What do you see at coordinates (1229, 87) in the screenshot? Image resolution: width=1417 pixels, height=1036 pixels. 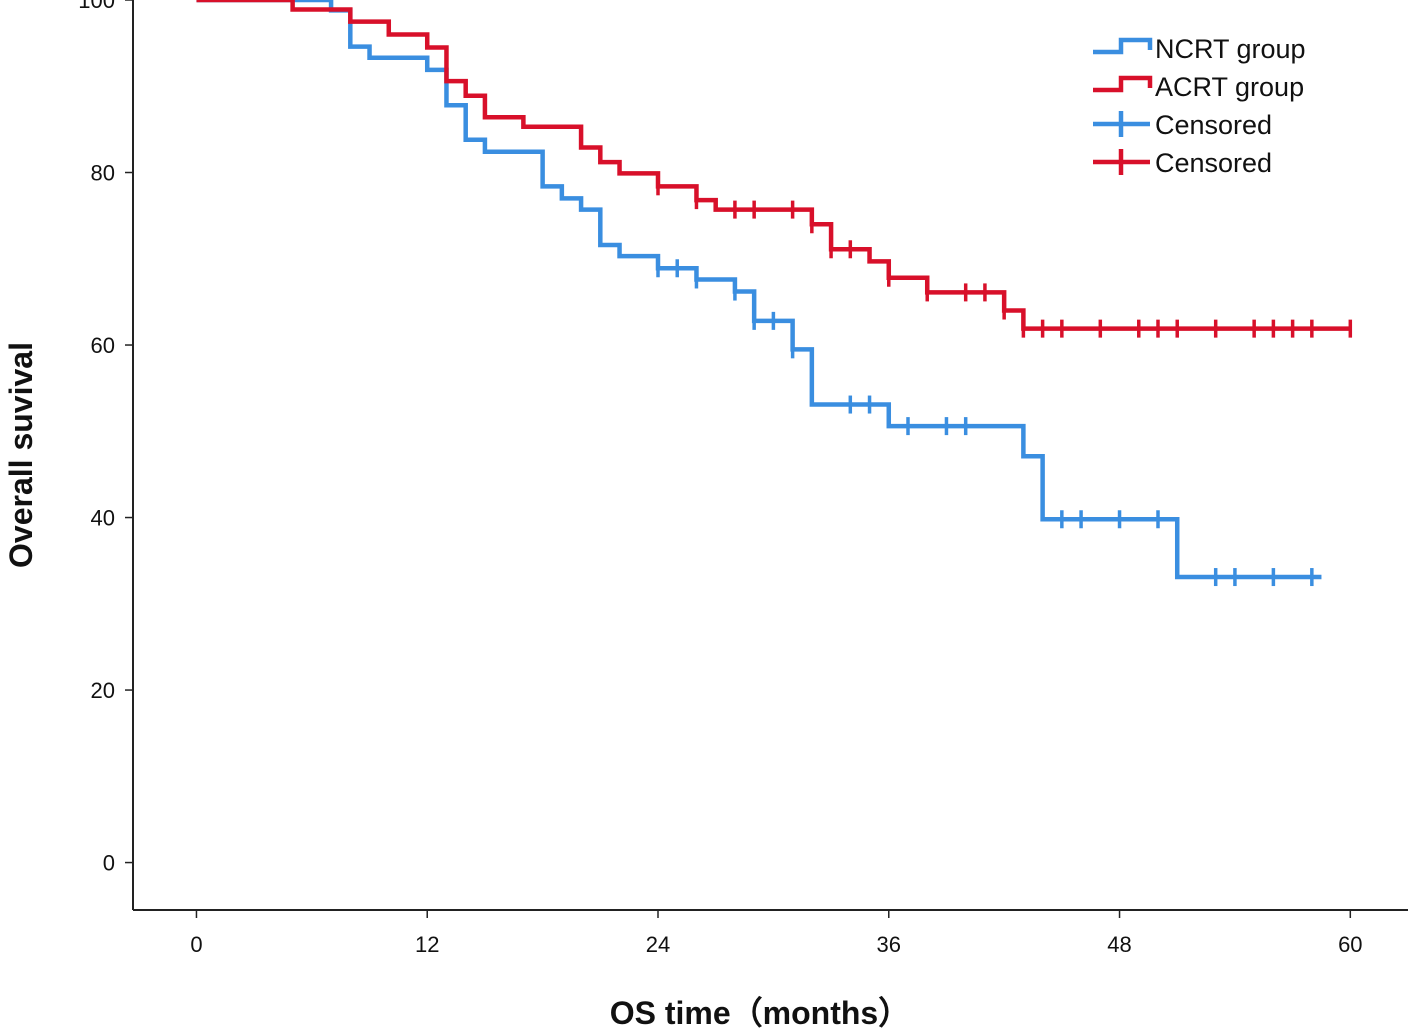 I see `legend-label: ACRT group` at bounding box center [1229, 87].